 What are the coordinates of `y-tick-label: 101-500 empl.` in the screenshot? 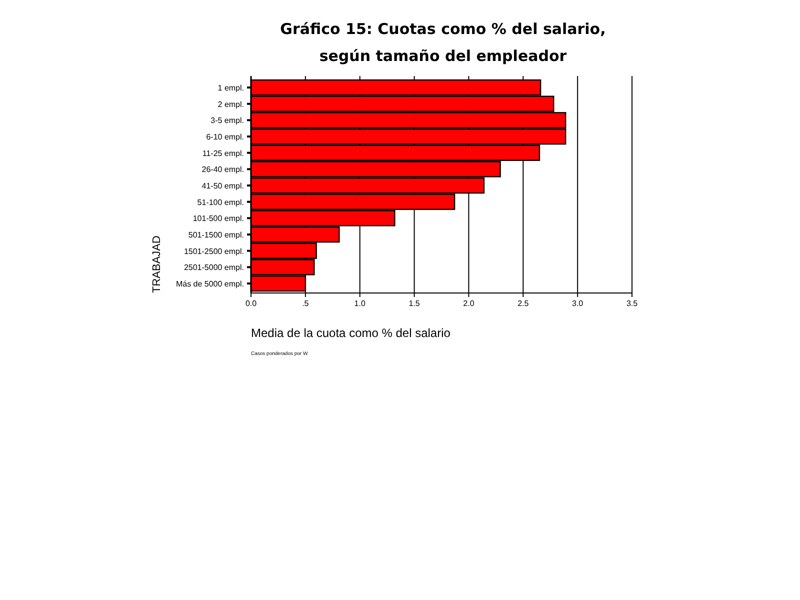 It's located at (218, 219).